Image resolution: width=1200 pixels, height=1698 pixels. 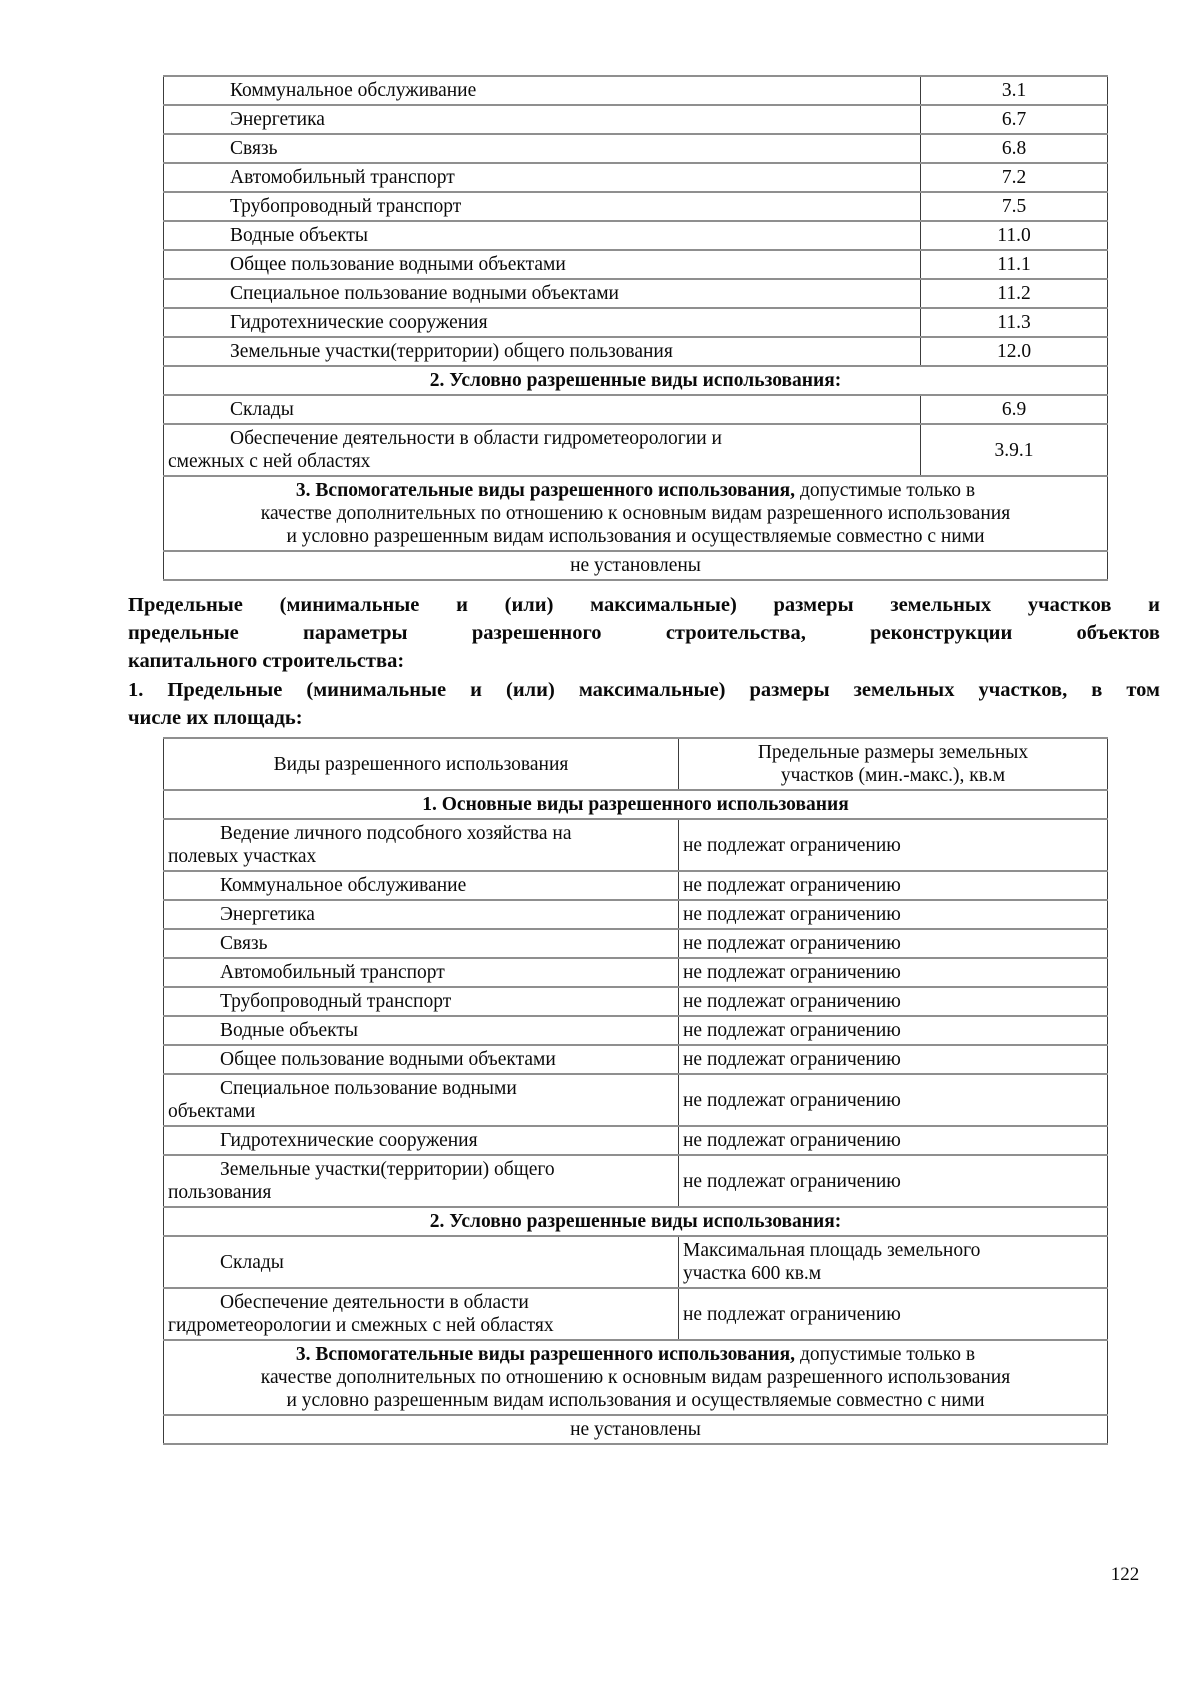 What do you see at coordinates (421, 764) in the screenshot?
I see `use-types-column-header: Виды разрешенного использования` at bounding box center [421, 764].